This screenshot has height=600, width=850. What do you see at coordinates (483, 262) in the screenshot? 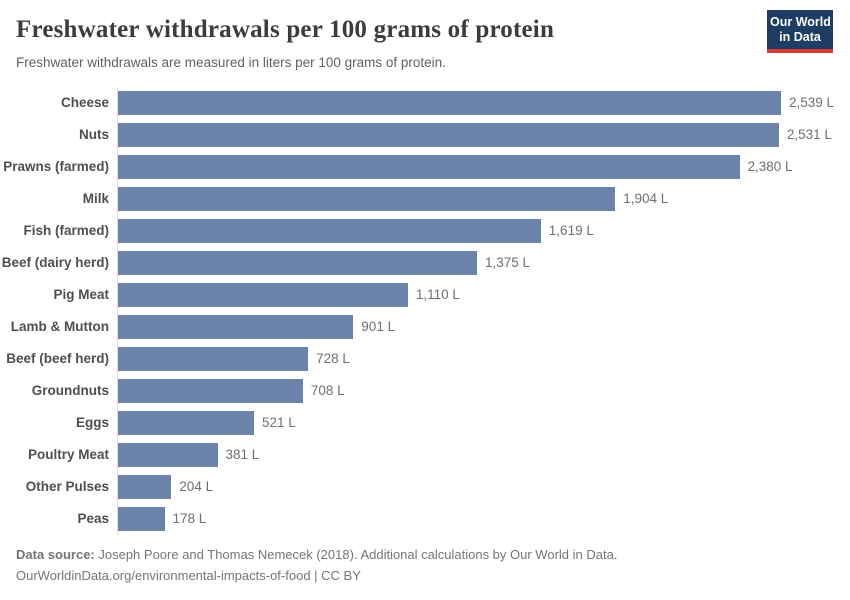
I see `bar-track: 1,375 L` at bounding box center [483, 262].